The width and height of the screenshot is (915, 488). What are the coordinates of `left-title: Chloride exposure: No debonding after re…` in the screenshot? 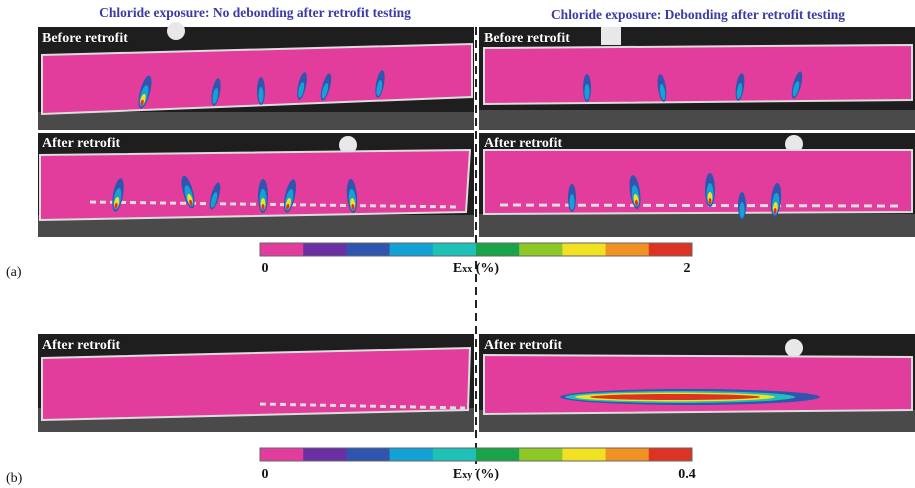 It's located at (255, 12).